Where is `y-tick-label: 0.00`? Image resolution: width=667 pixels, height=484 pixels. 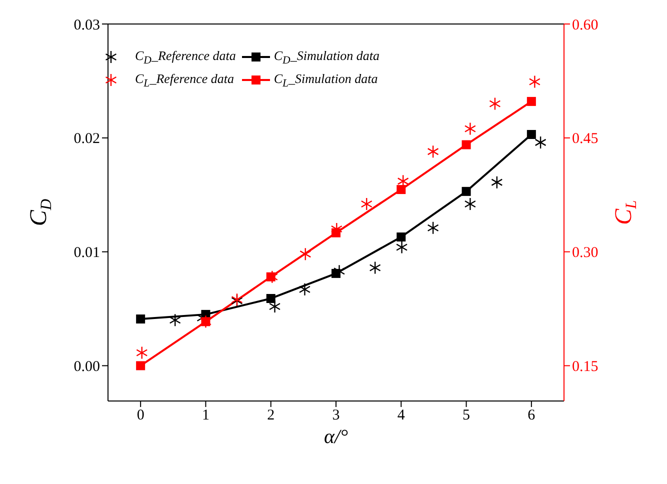
y-tick-label: 0.00 is located at coordinates (87, 367).